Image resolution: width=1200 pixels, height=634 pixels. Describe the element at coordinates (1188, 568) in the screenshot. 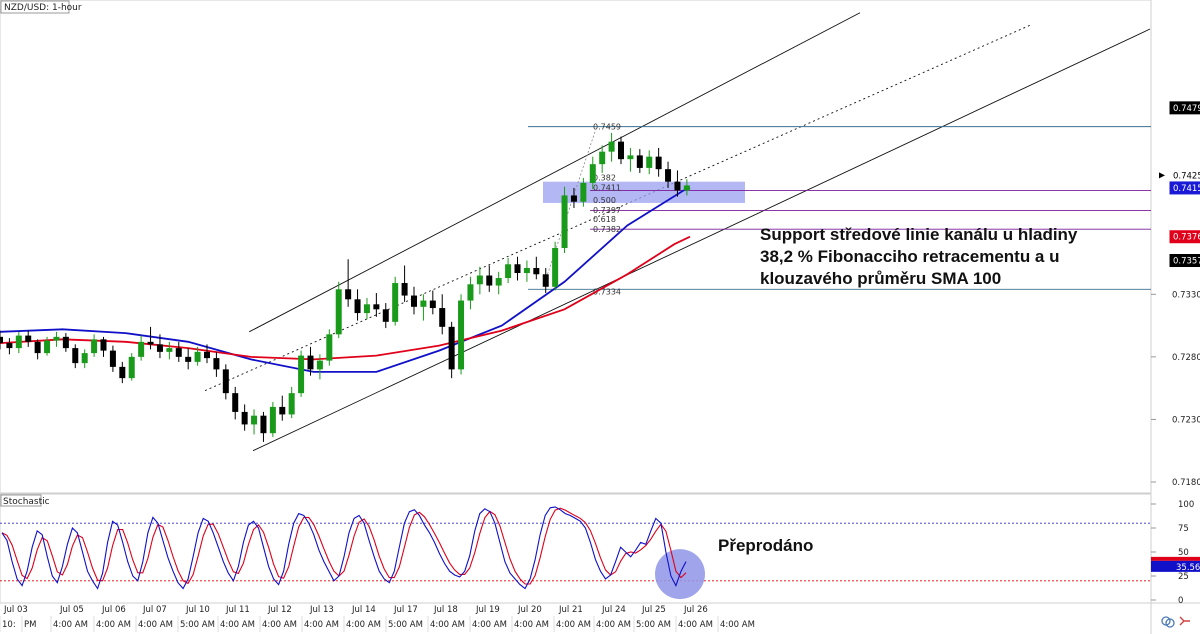

I see `stoch-value-label: 35.56` at that location.